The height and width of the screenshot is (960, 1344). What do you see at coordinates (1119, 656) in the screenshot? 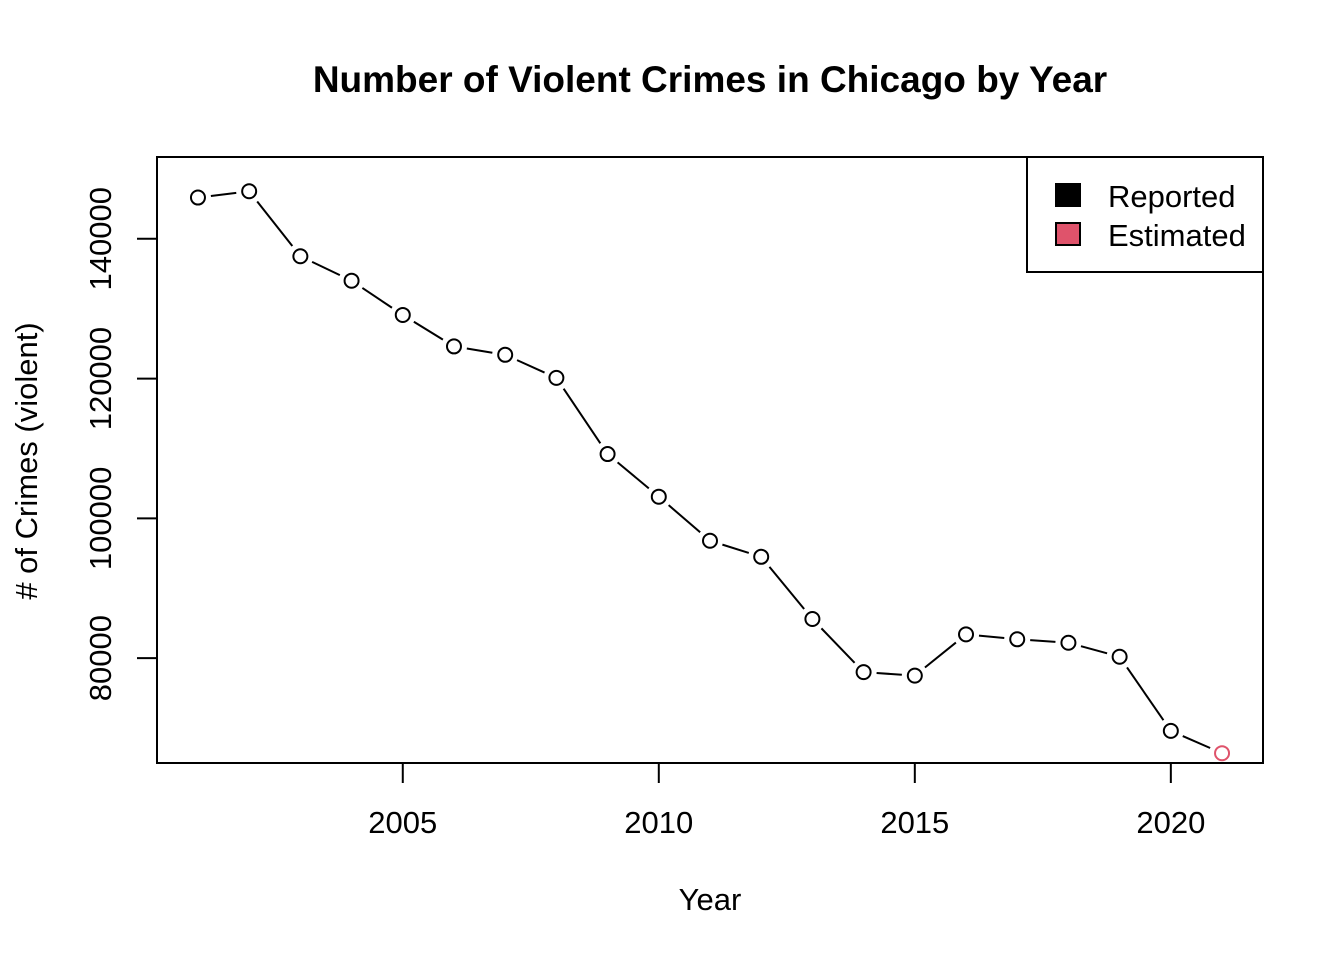
I see `point-2019` at bounding box center [1119, 656].